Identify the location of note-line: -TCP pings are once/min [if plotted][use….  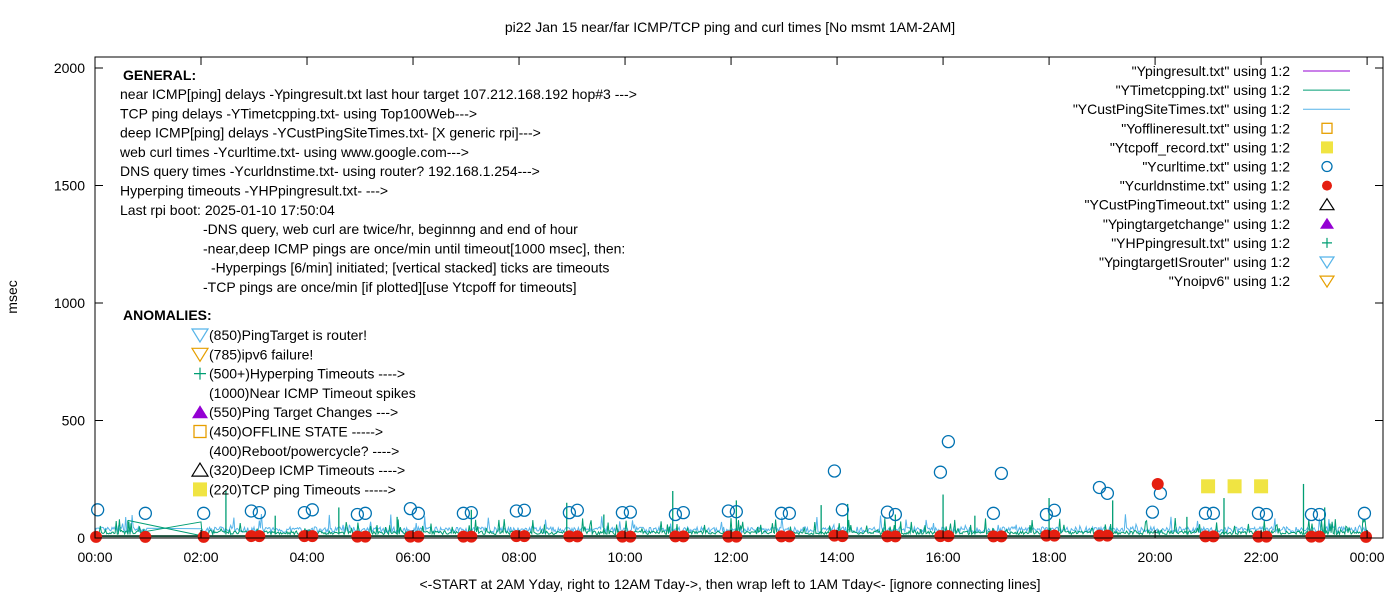
(390, 287).